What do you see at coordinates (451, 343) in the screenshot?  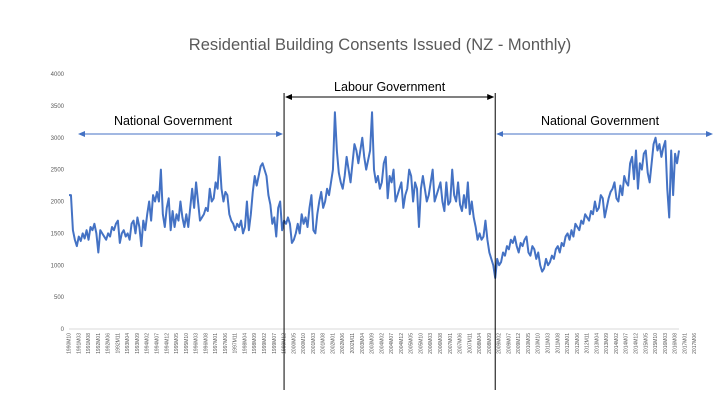 I see `x-tick-label: 2007M01` at bounding box center [451, 343].